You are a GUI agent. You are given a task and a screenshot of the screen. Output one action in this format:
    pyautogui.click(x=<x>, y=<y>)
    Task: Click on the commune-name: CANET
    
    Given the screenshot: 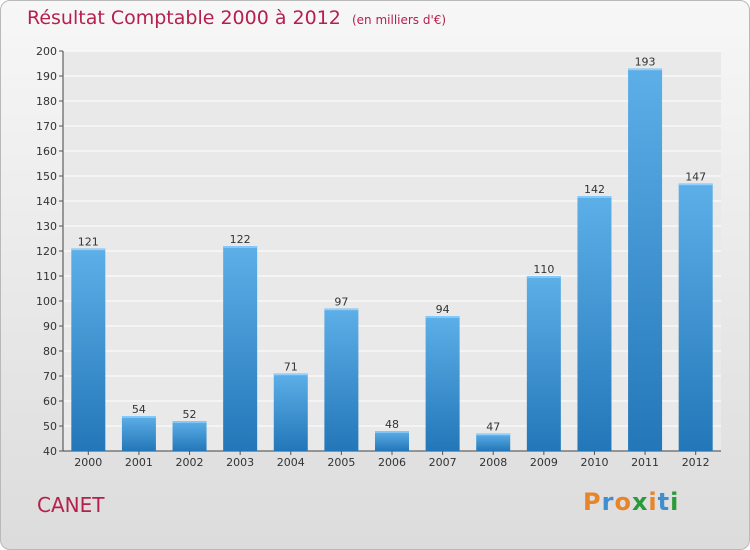 What is the action you would take?
    pyautogui.click(x=71, y=505)
    